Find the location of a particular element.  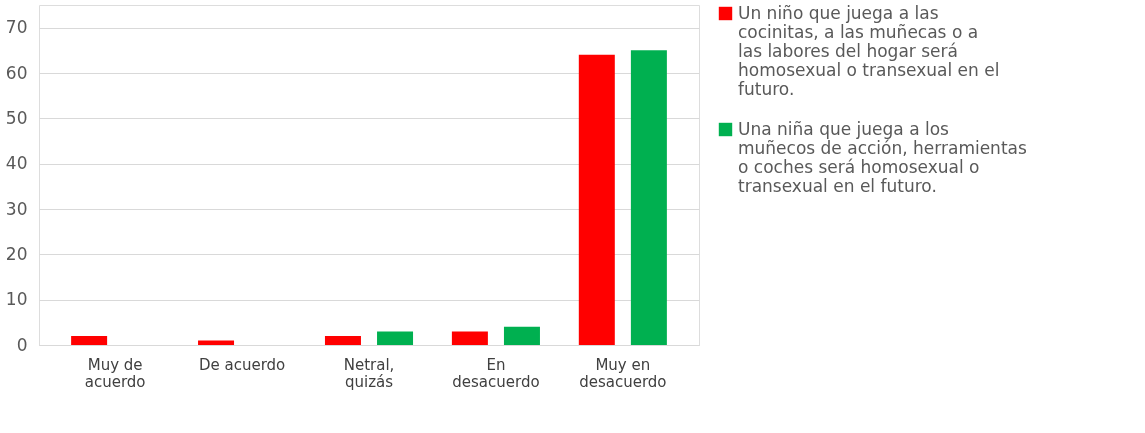

legend-label: Una niña que juega a los muñecos de acción, herramientas o coches será homosexual o transexual en el futuro. is located at coordinates (882, 157).